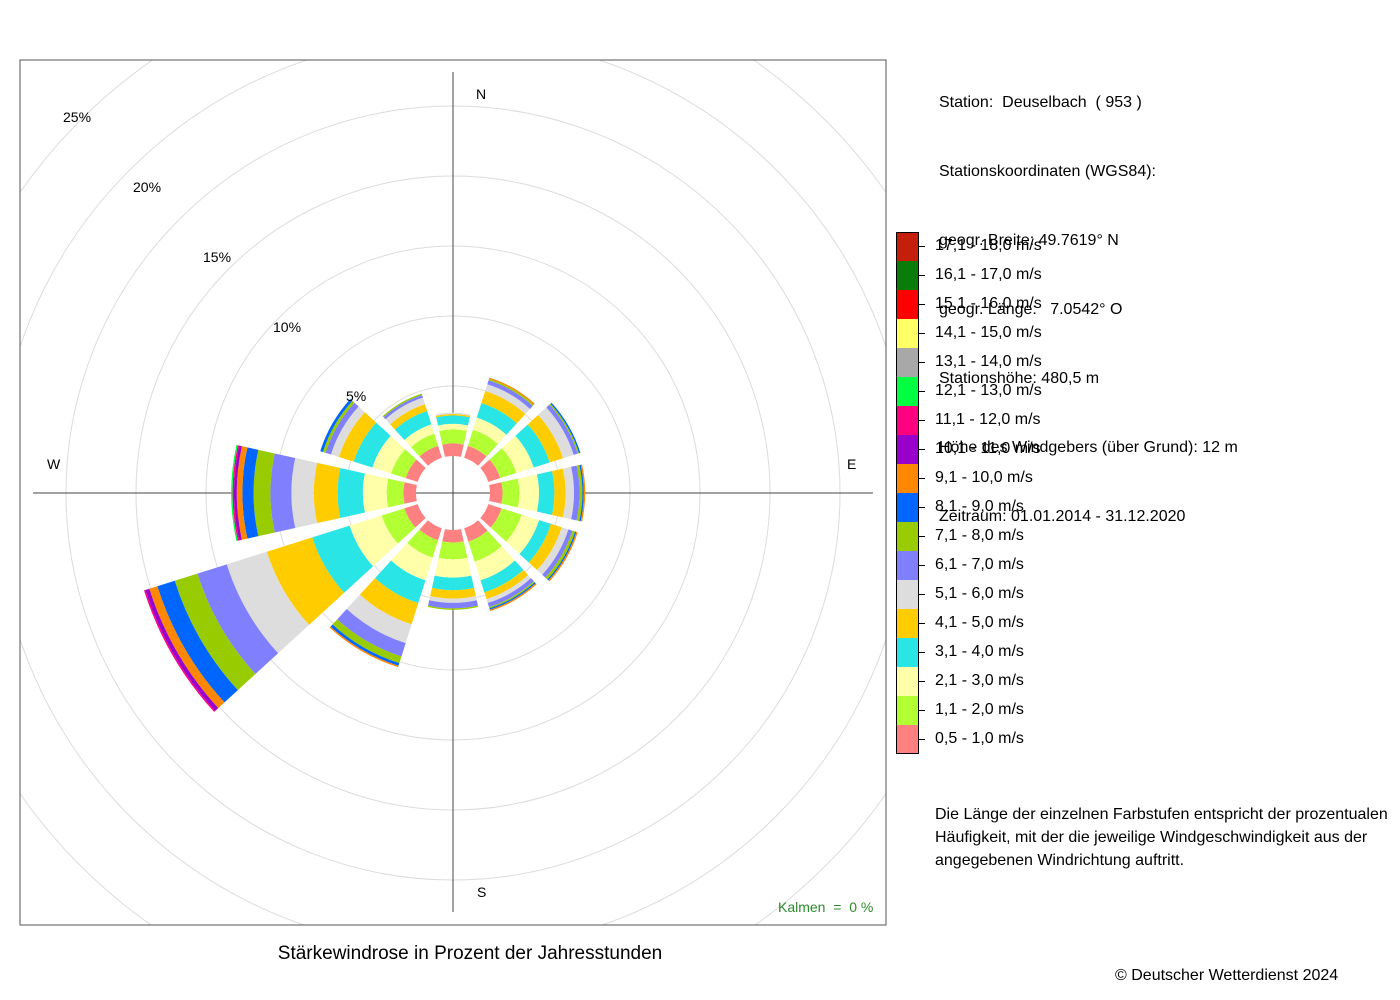  I want to click on legend-label: 10,1 - 11,0 m/s, so click(988, 448).